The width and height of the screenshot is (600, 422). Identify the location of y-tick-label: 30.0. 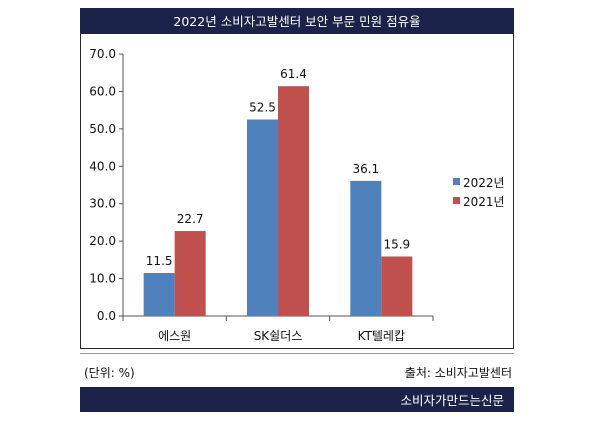
(102, 204).